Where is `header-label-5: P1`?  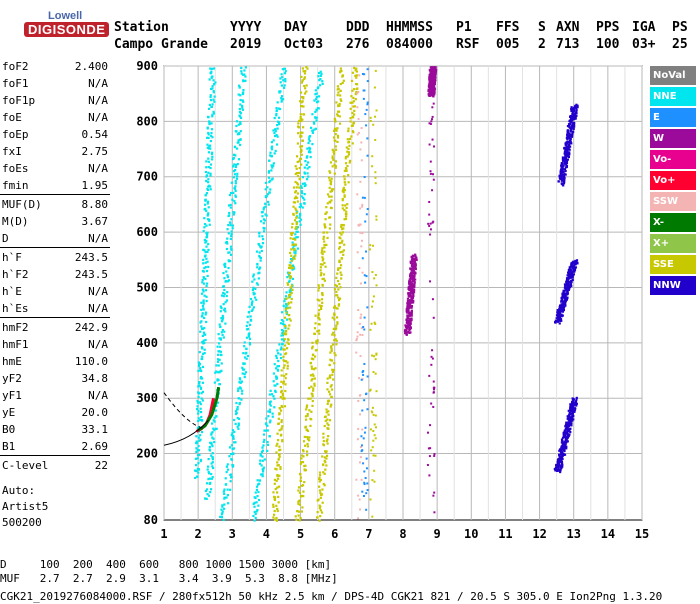
header-label-5: P1 is located at coordinates (464, 27).